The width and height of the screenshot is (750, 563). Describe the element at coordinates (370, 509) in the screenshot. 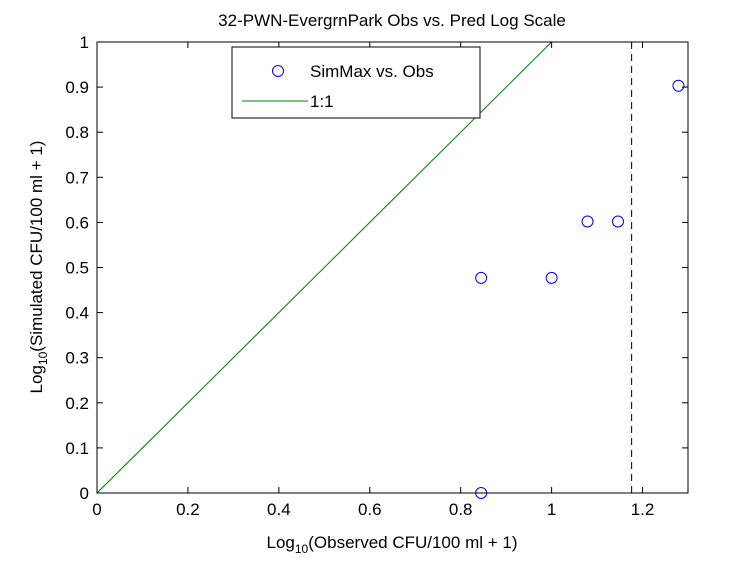

I see `x-tick-label: 0.6` at that location.